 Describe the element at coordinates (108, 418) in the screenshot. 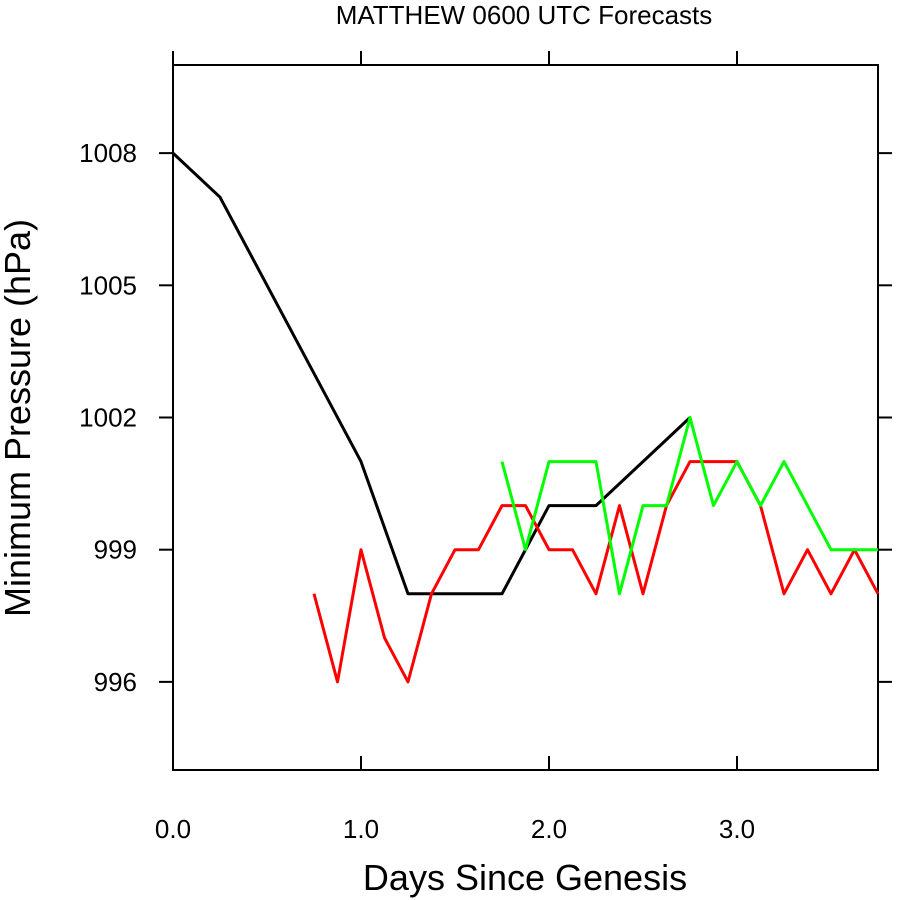

I see `y-tick-label: 1002` at that location.